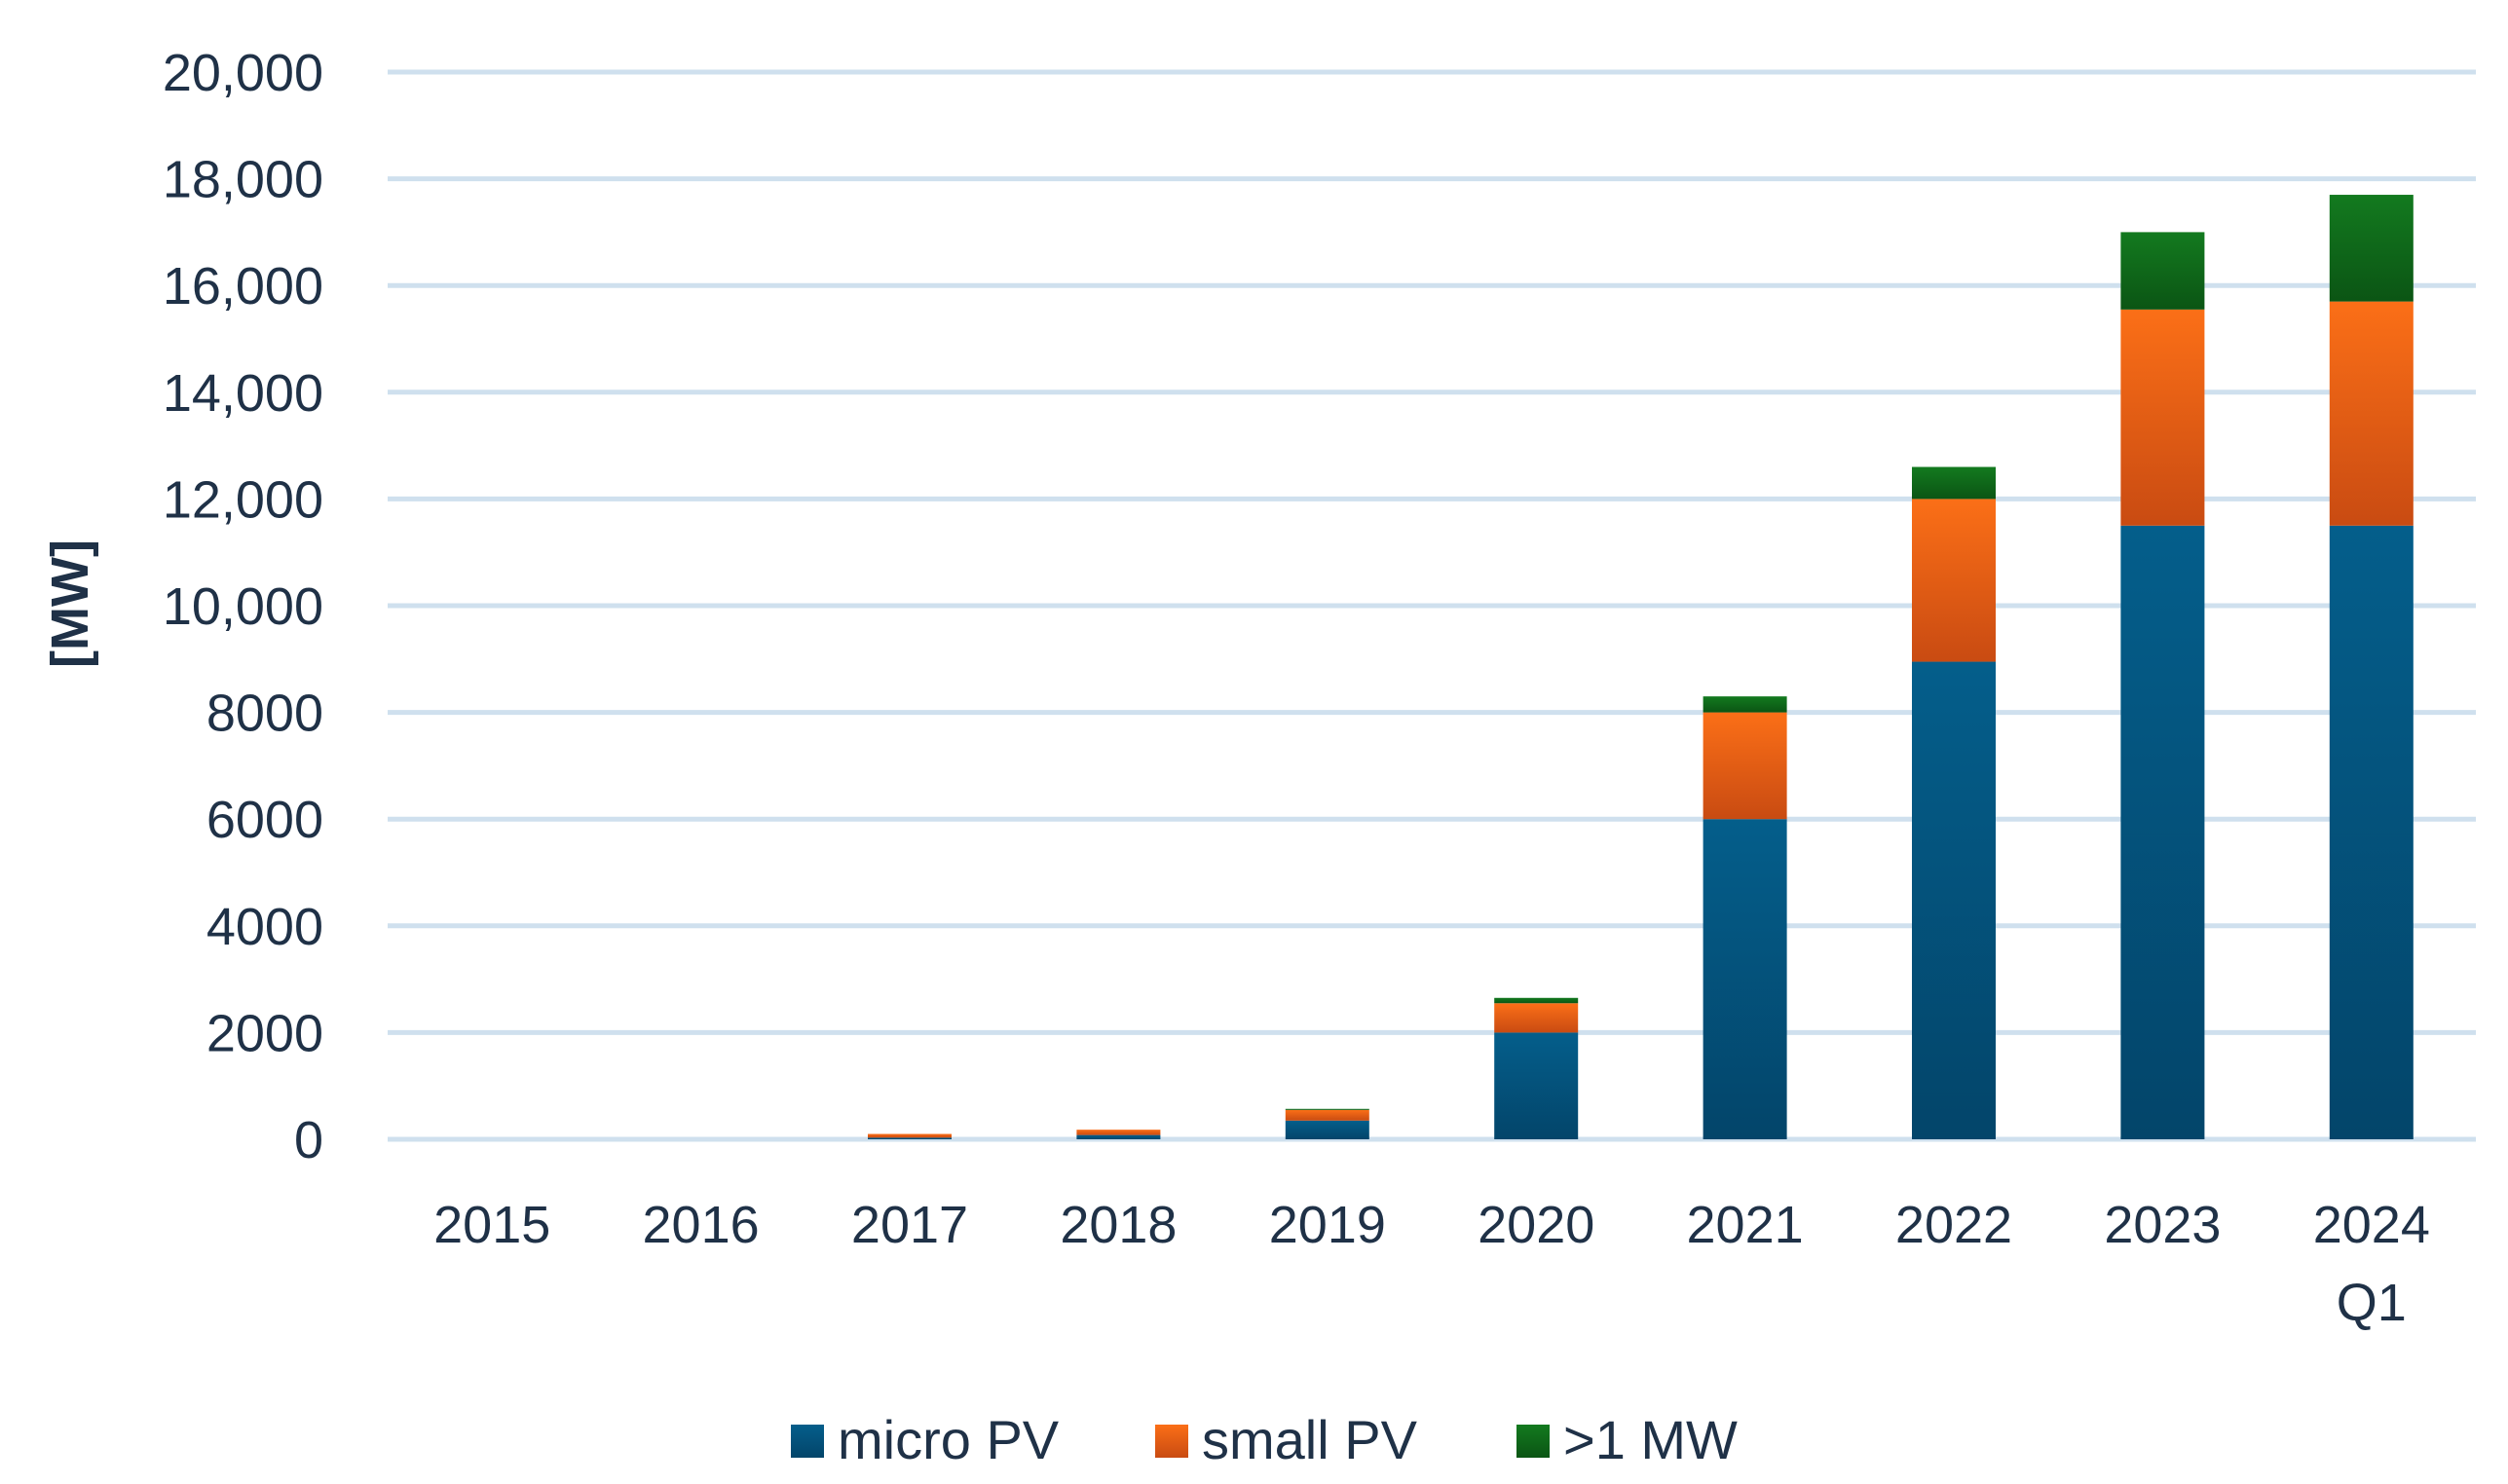  Describe the element at coordinates (2163, 1225) in the screenshot. I see `x-tick-label: 2023` at that location.